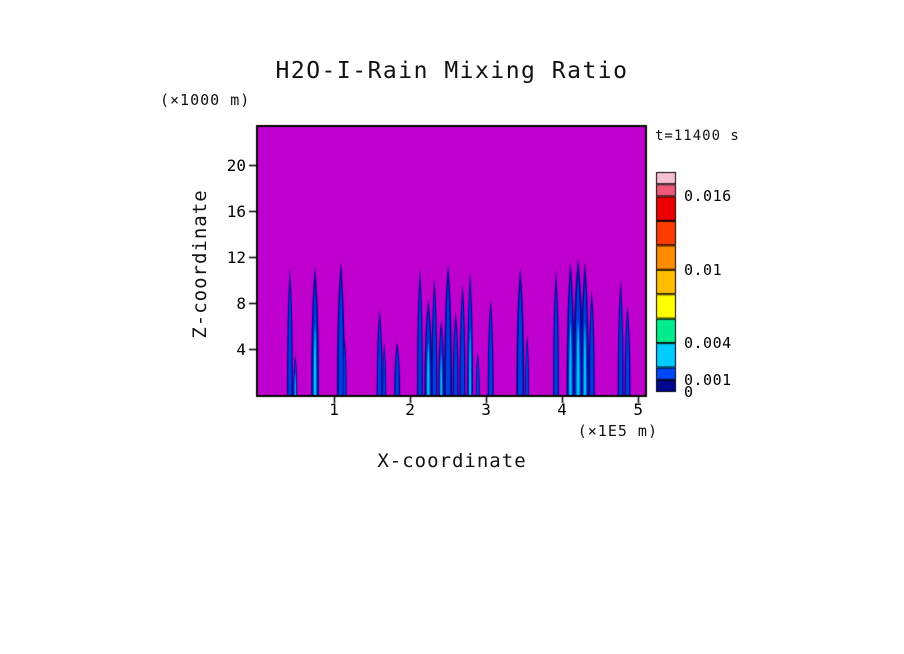 Image resolution: width=904 pixels, height=654 pixels. I want to click on y-tick-label: 20, so click(236, 165).